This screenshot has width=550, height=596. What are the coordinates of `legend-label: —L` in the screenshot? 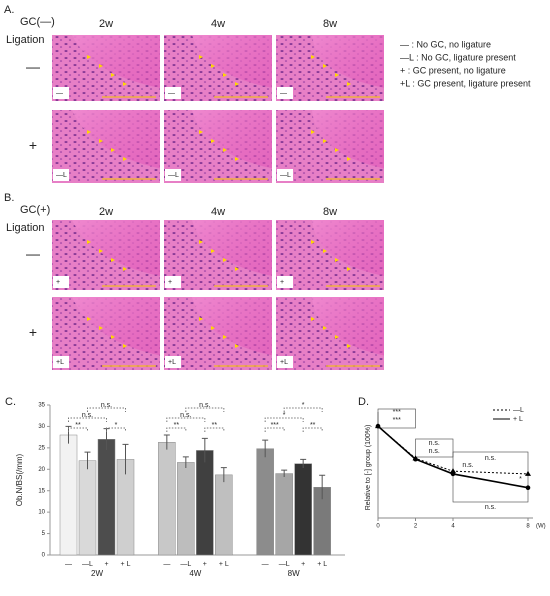 It's located at (518, 410).